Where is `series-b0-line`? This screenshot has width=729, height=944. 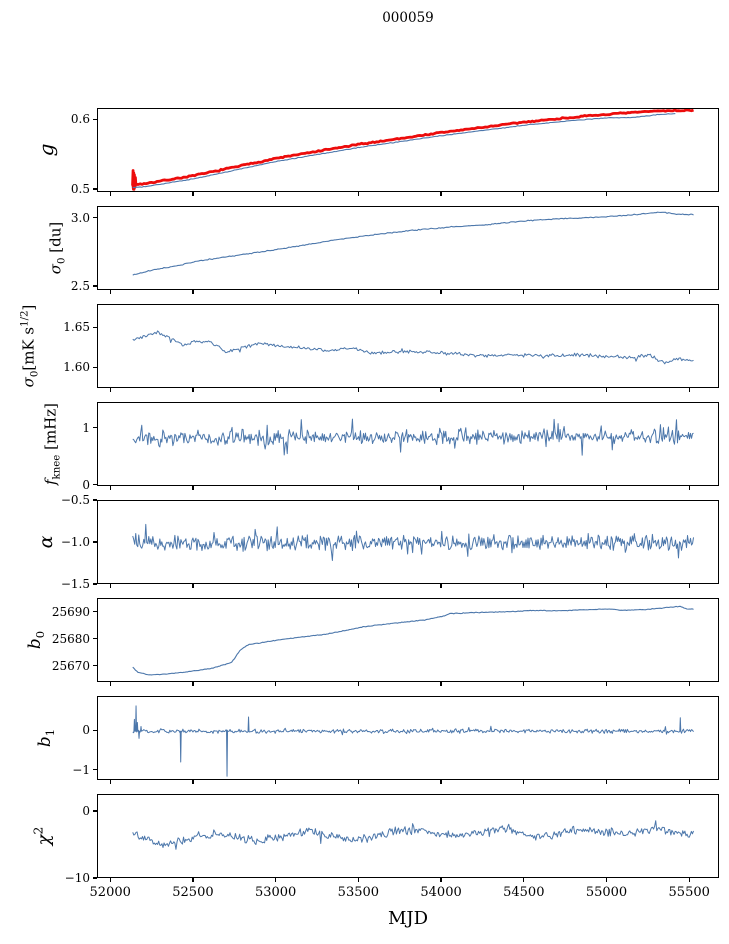 series-b0-line is located at coordinates (413, 640).